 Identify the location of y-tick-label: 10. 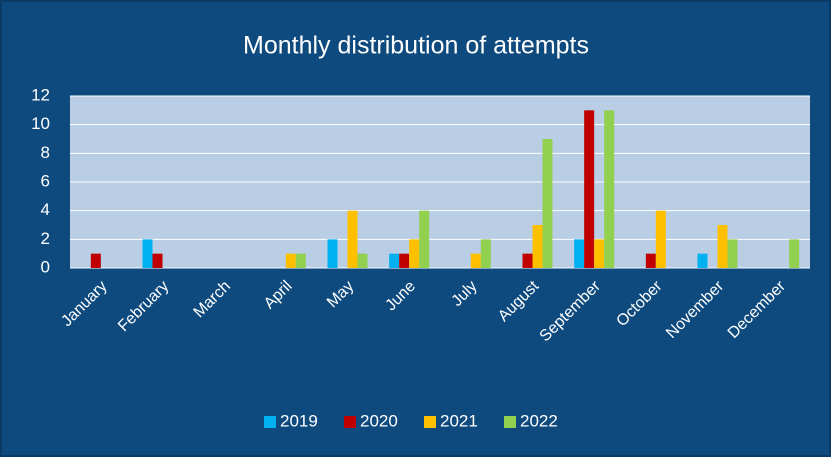
(40, 123).